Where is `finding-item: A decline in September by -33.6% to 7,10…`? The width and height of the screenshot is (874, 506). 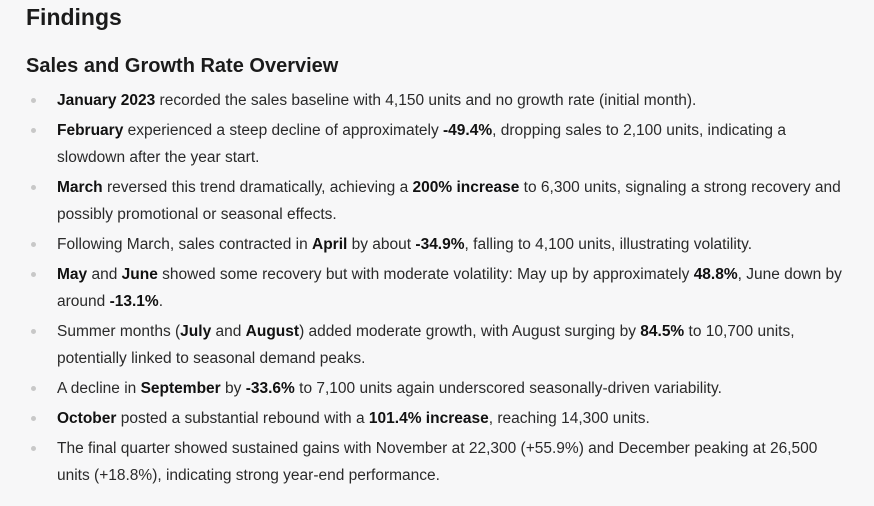
finding-item: A decline in September by -33.6% to 7,10… is located at coordinates (439, 388).